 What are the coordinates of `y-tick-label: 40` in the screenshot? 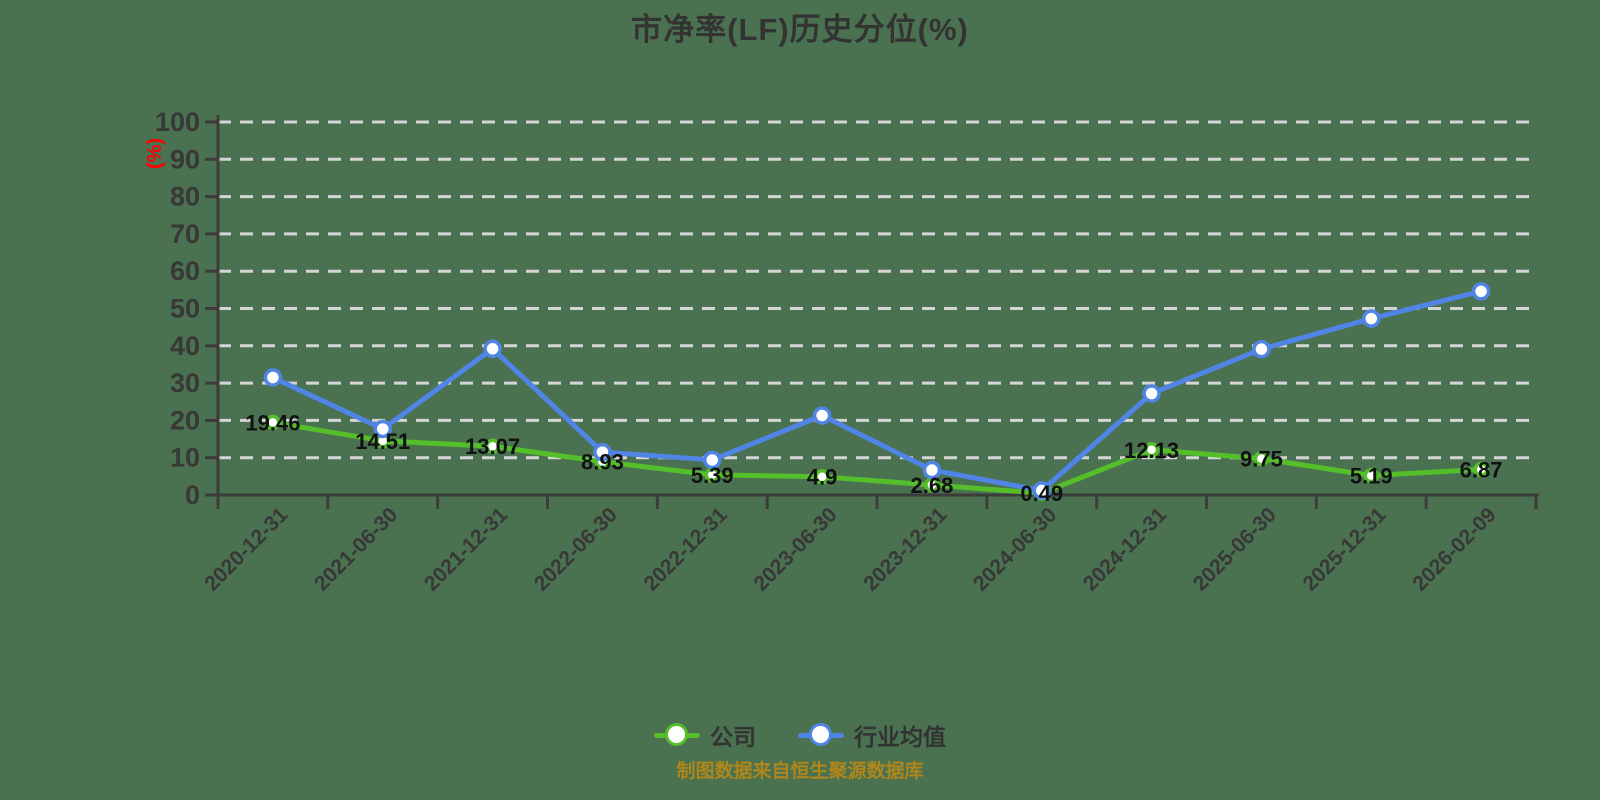 It's located at (185, 346).